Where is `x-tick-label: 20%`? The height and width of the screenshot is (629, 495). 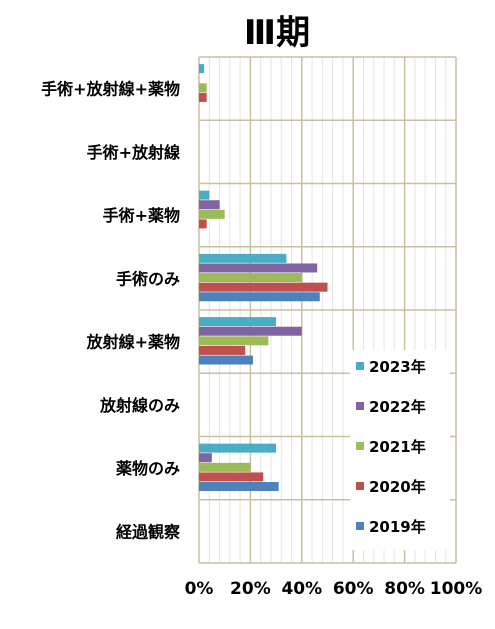
x-tick-label: 20% is located at coordinates (250, 589).